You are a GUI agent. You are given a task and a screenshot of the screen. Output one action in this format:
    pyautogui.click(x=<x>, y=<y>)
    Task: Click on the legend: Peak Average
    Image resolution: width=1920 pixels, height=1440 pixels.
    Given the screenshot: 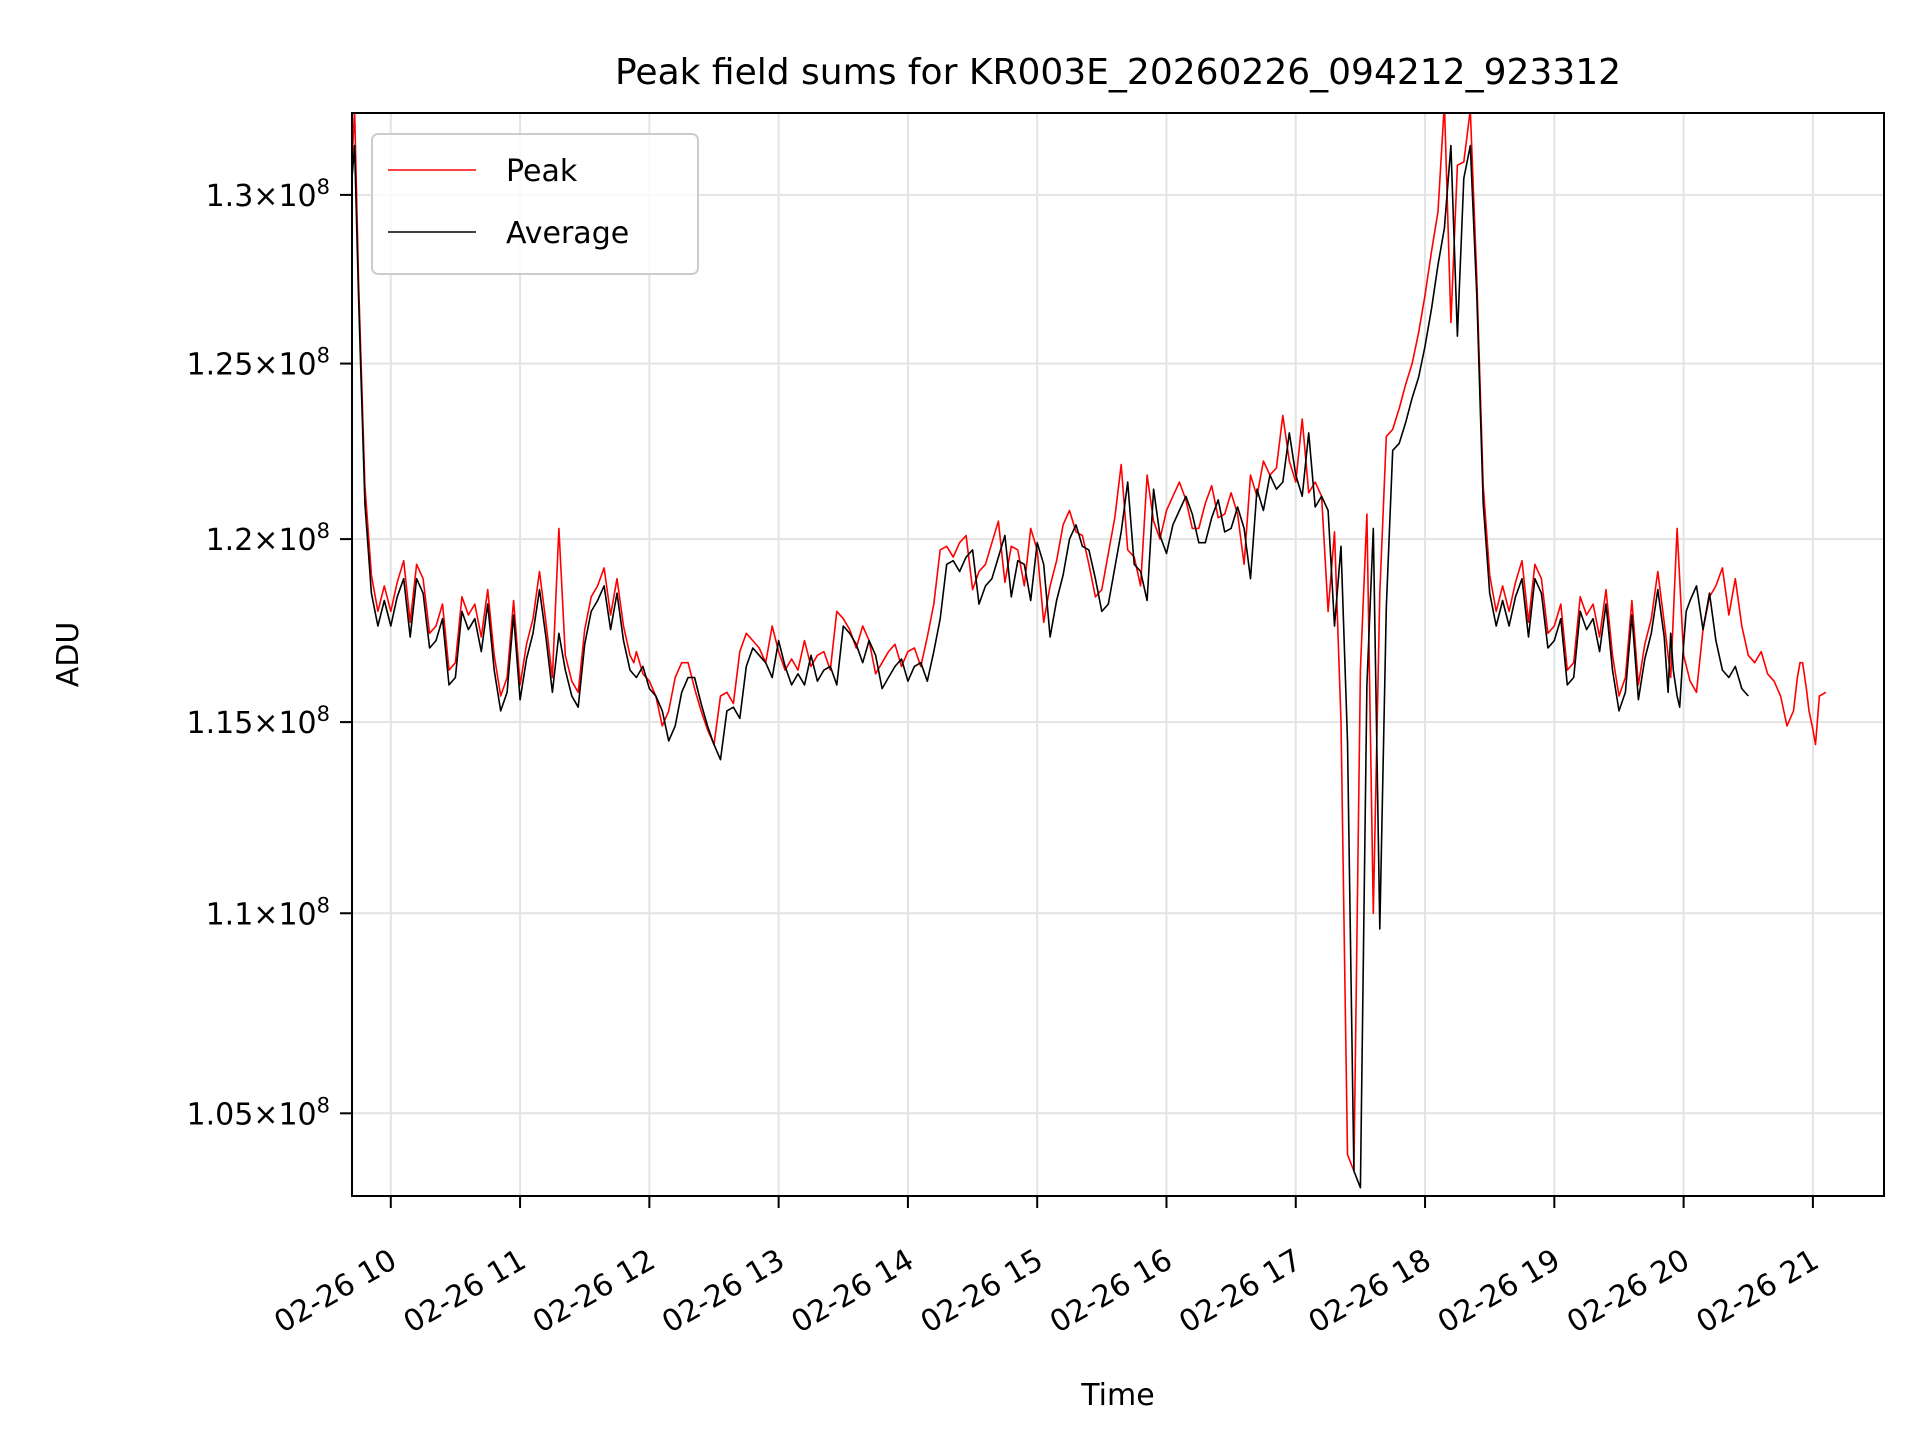 What is the action you would take?
    pyautogui.click(x=535, y=204)
    